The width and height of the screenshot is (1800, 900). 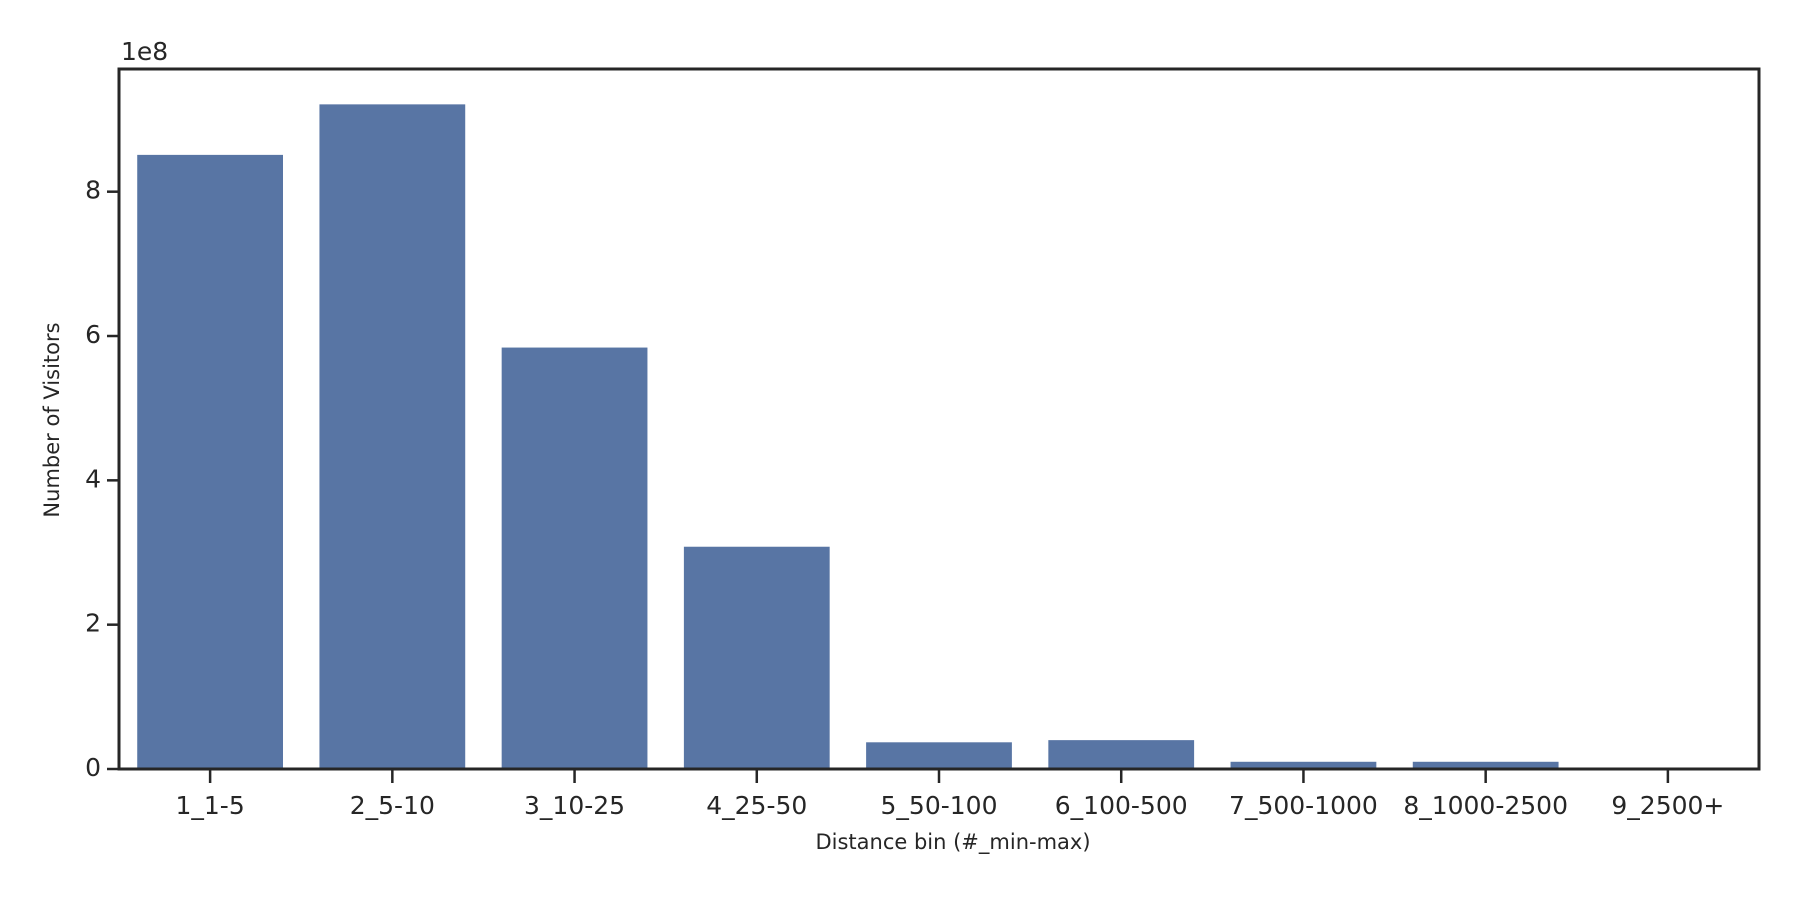 What do you see at coordinates (392, 805) in the screenshot?
I see `x-tick-label: 2_5-10` at bounding box center [392, 805].